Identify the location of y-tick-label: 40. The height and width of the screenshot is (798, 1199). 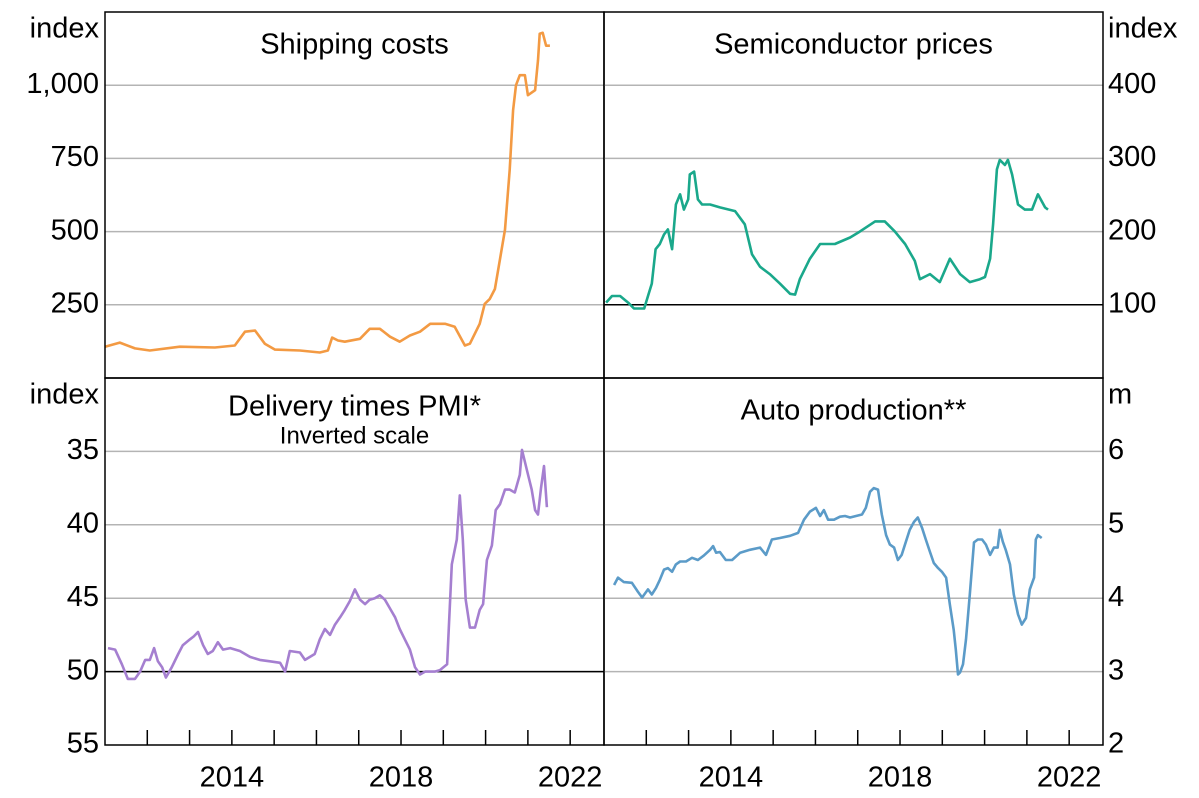
(83, 523).